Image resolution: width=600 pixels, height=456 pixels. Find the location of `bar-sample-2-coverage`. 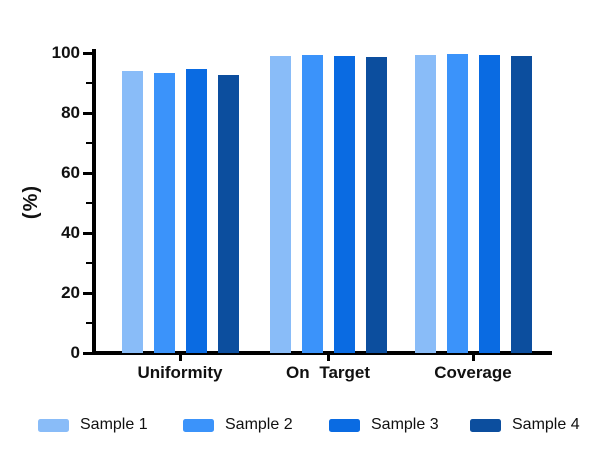

bar-sample-2-coverage is located at coordinates (457, 203).